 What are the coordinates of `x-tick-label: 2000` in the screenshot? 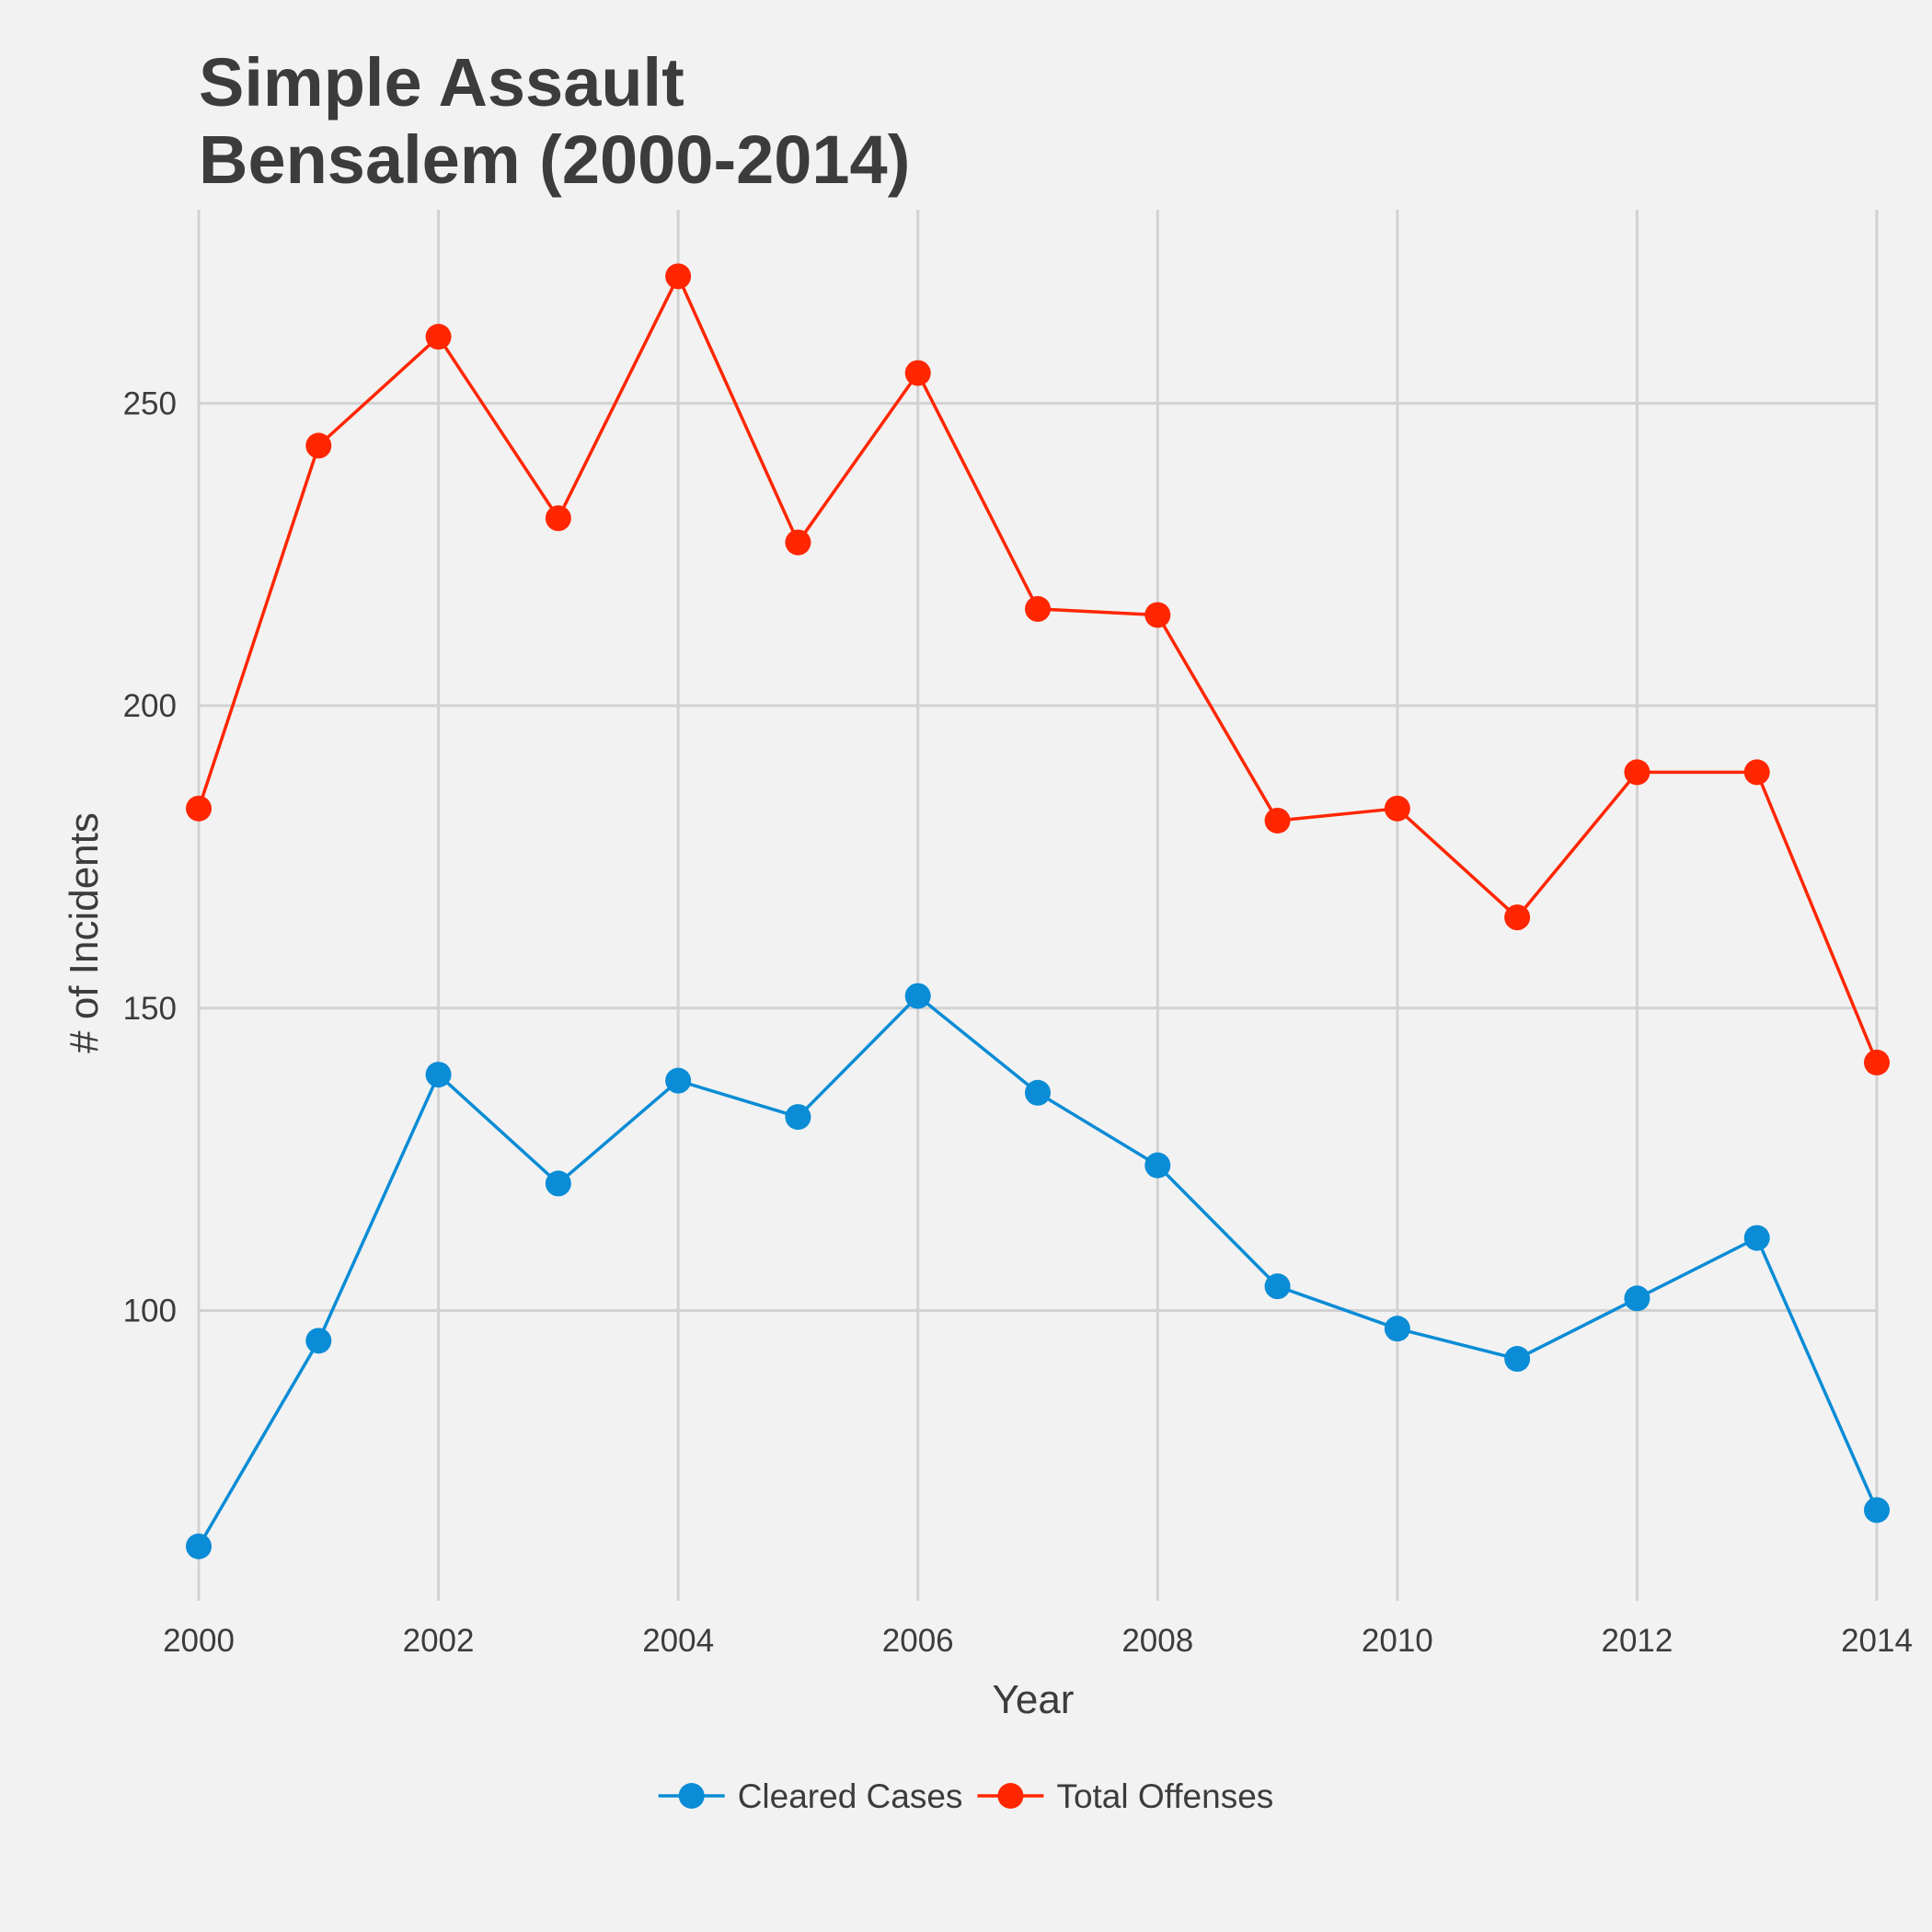 It's located at (199, 1641).